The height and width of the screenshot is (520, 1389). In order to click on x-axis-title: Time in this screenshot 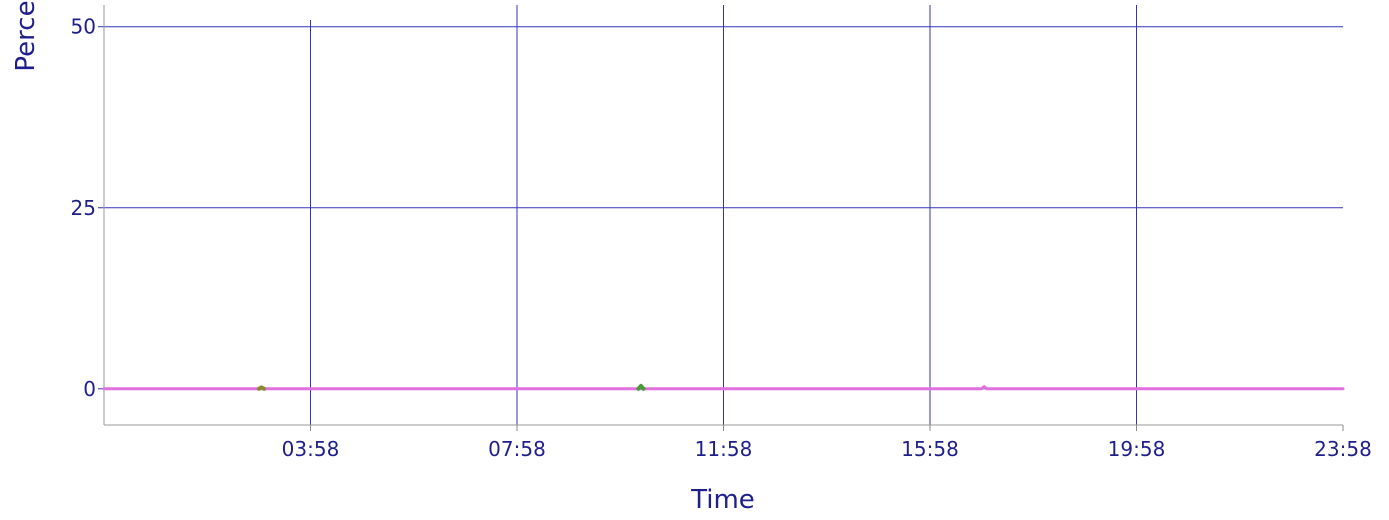, I will do `click(722, 500)`.